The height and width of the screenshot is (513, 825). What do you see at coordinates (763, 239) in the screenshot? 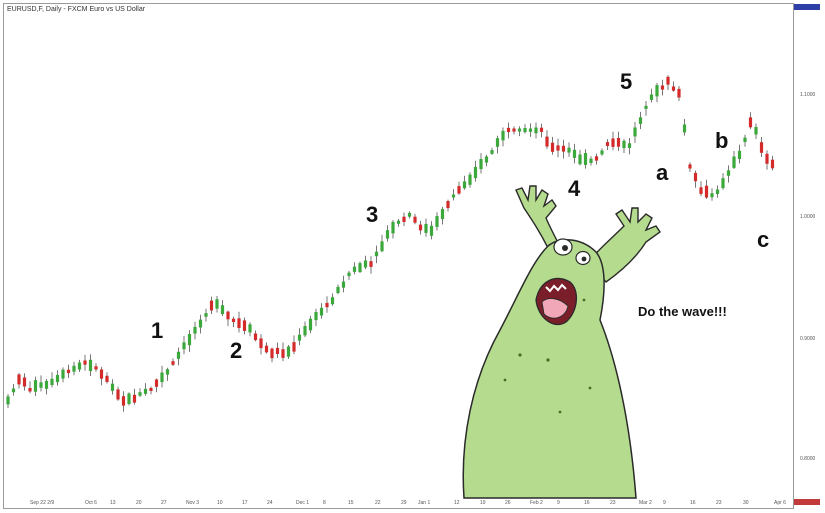
I see `wave-label-c: c` at bounding box center [763, 239].